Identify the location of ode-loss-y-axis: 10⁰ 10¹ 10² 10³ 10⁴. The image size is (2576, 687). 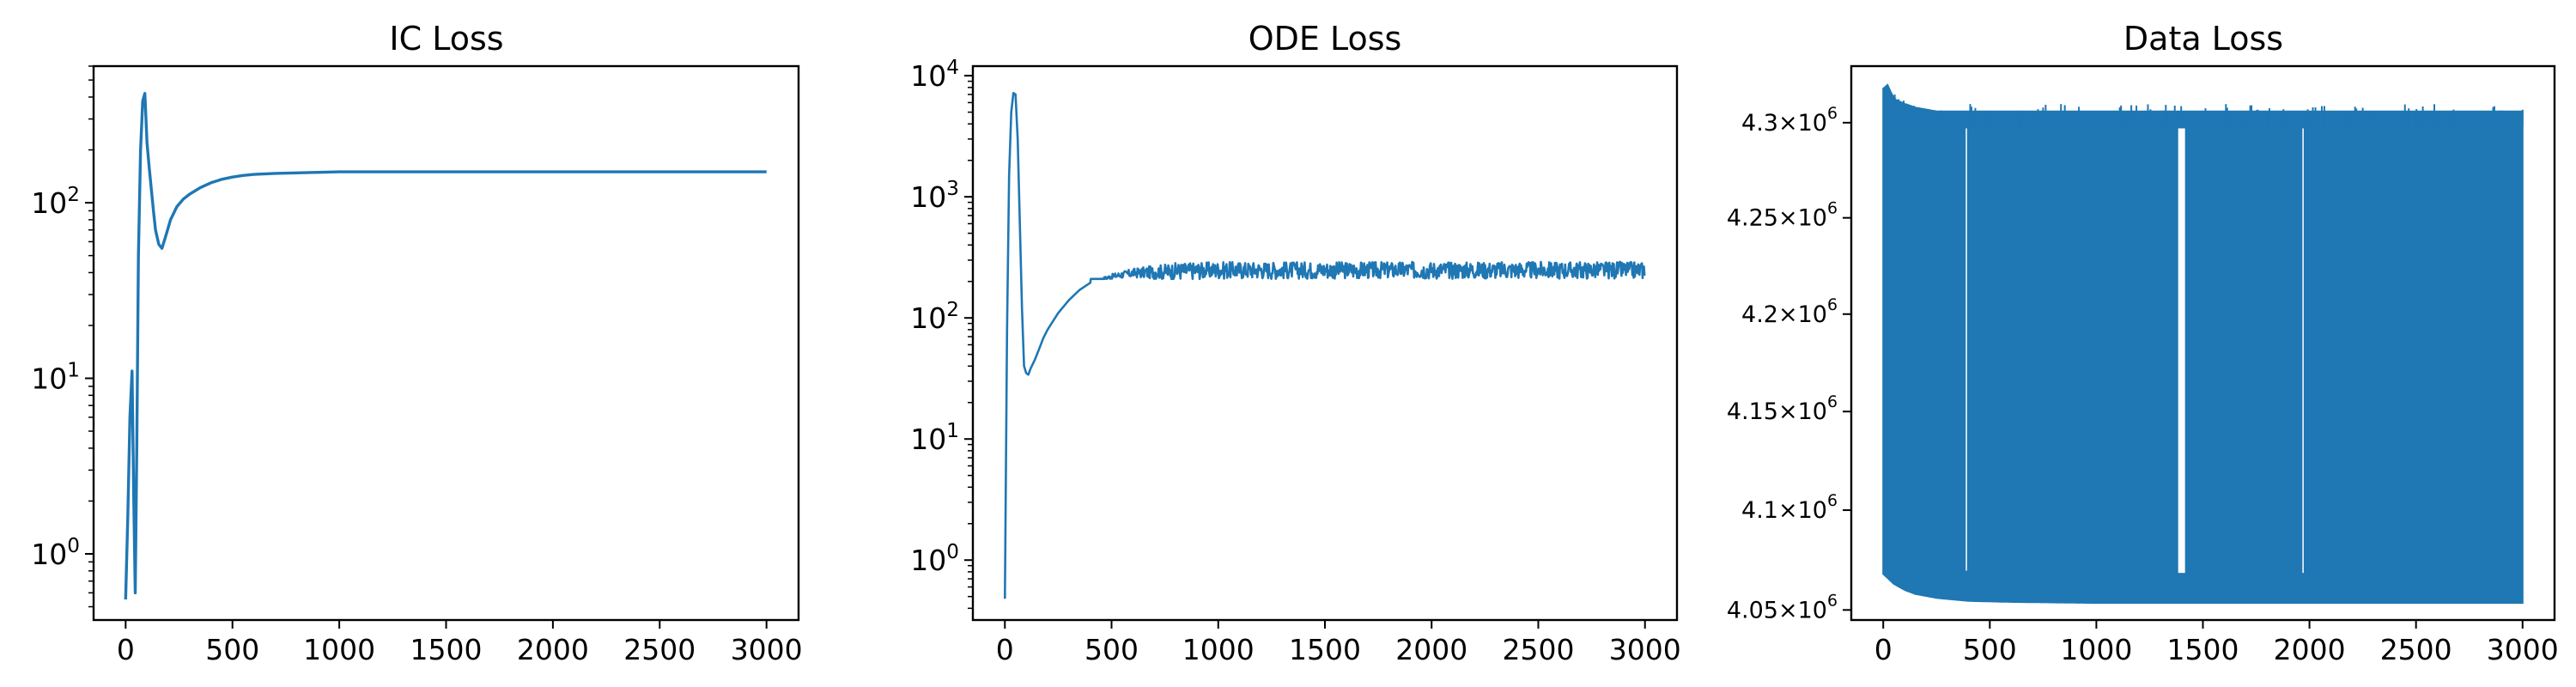
(941, 333).